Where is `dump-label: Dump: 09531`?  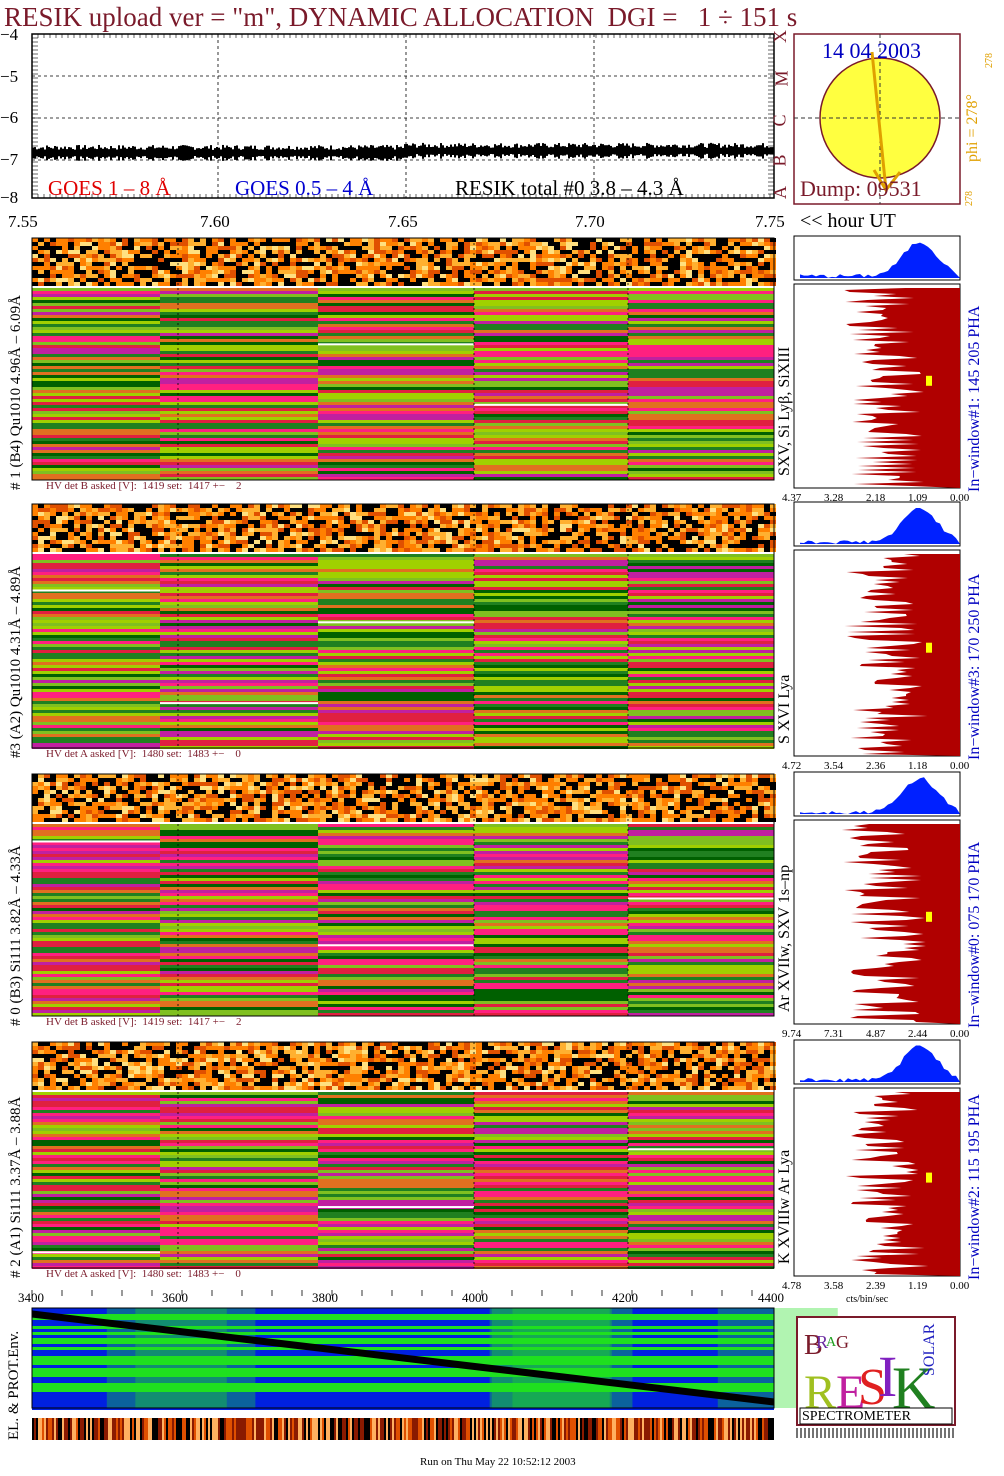 dump-label: Dump: 09531 is located at coordinates (861, 188).